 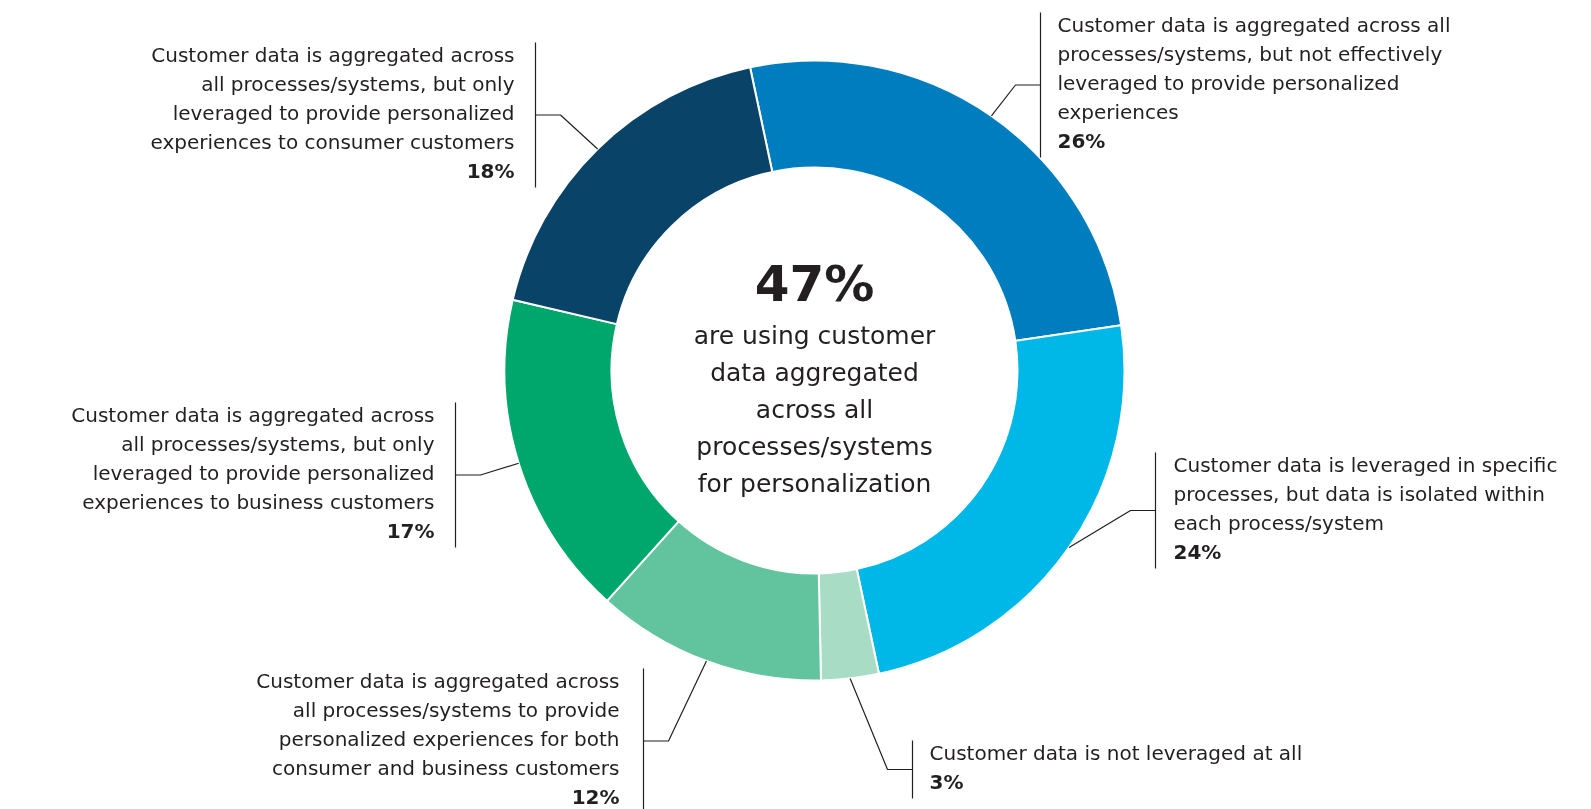 What do you see at coordinates (1081, 140) in the screenshot?
I see `data-label: 26%` at bounding box center [1081, 140].